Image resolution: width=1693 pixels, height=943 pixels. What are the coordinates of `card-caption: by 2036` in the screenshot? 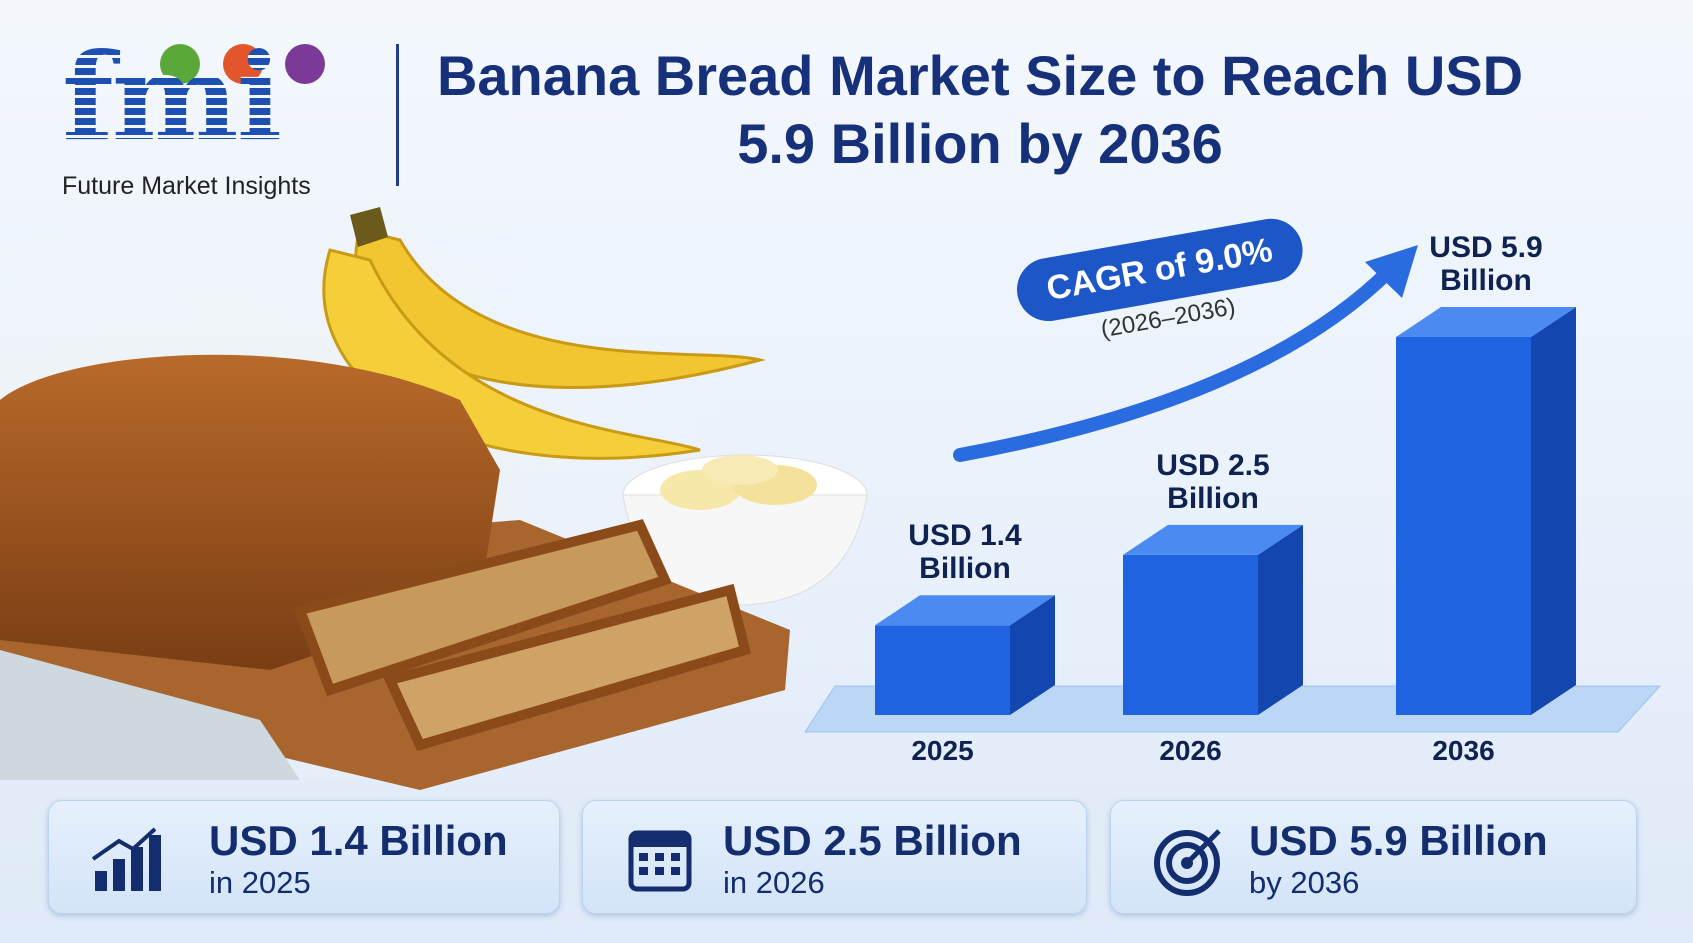 It's located at (1304, 882).